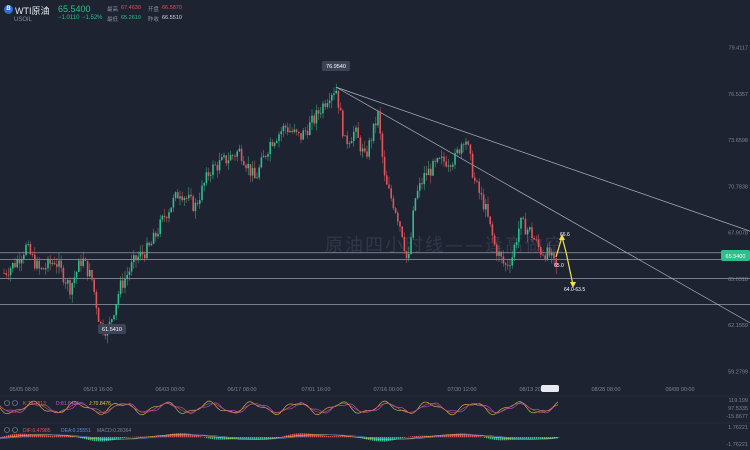 This screenshot has width=750, height=450. What do you see at coordinates (315, 390) in the screenshot?
I see `time-tick-label: 07/01 16:00` at bounding box center [315, 390].